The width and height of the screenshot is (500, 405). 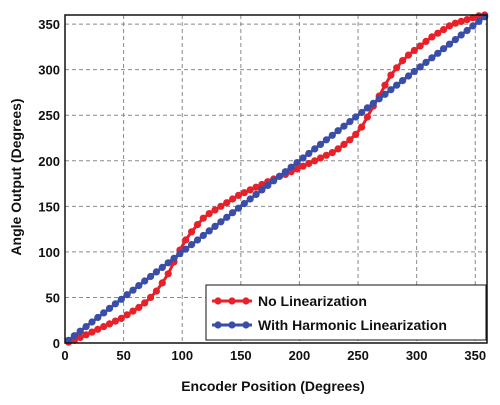 What do you see at coordinates (64, 355) in the screenshot?
I see `x-tick-label: 0` at bounding box center [64, 355].